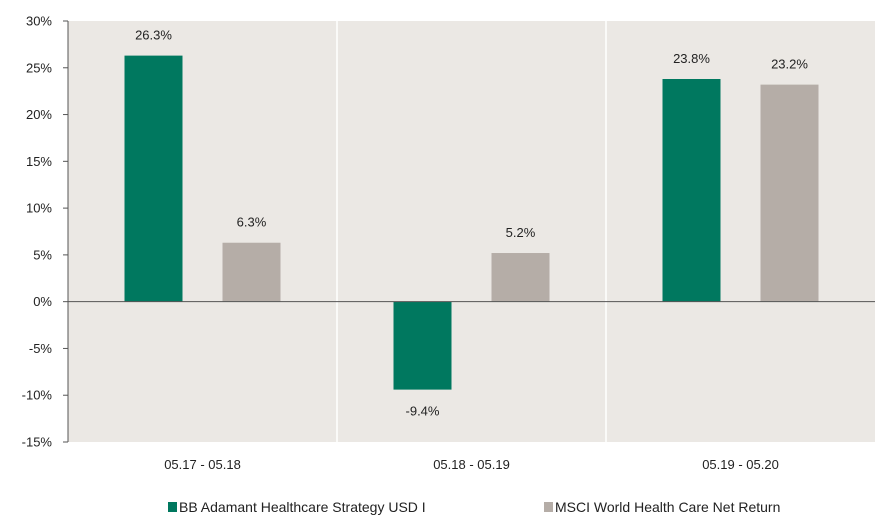 Image resolution: width=875 pixels, height=515 pixels. I want to click on data-label: 6.3%, so click(252, 222).